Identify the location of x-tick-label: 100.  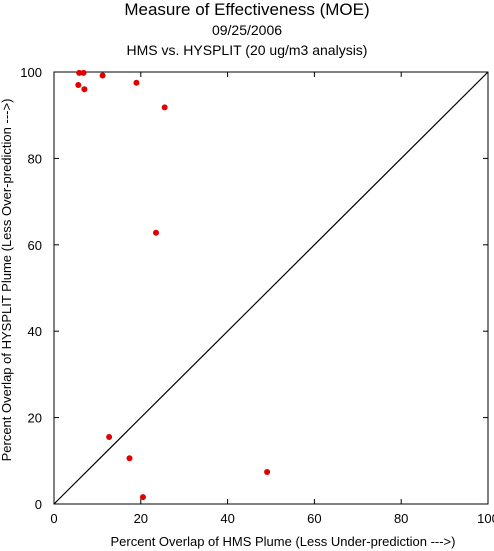
(485, 518).